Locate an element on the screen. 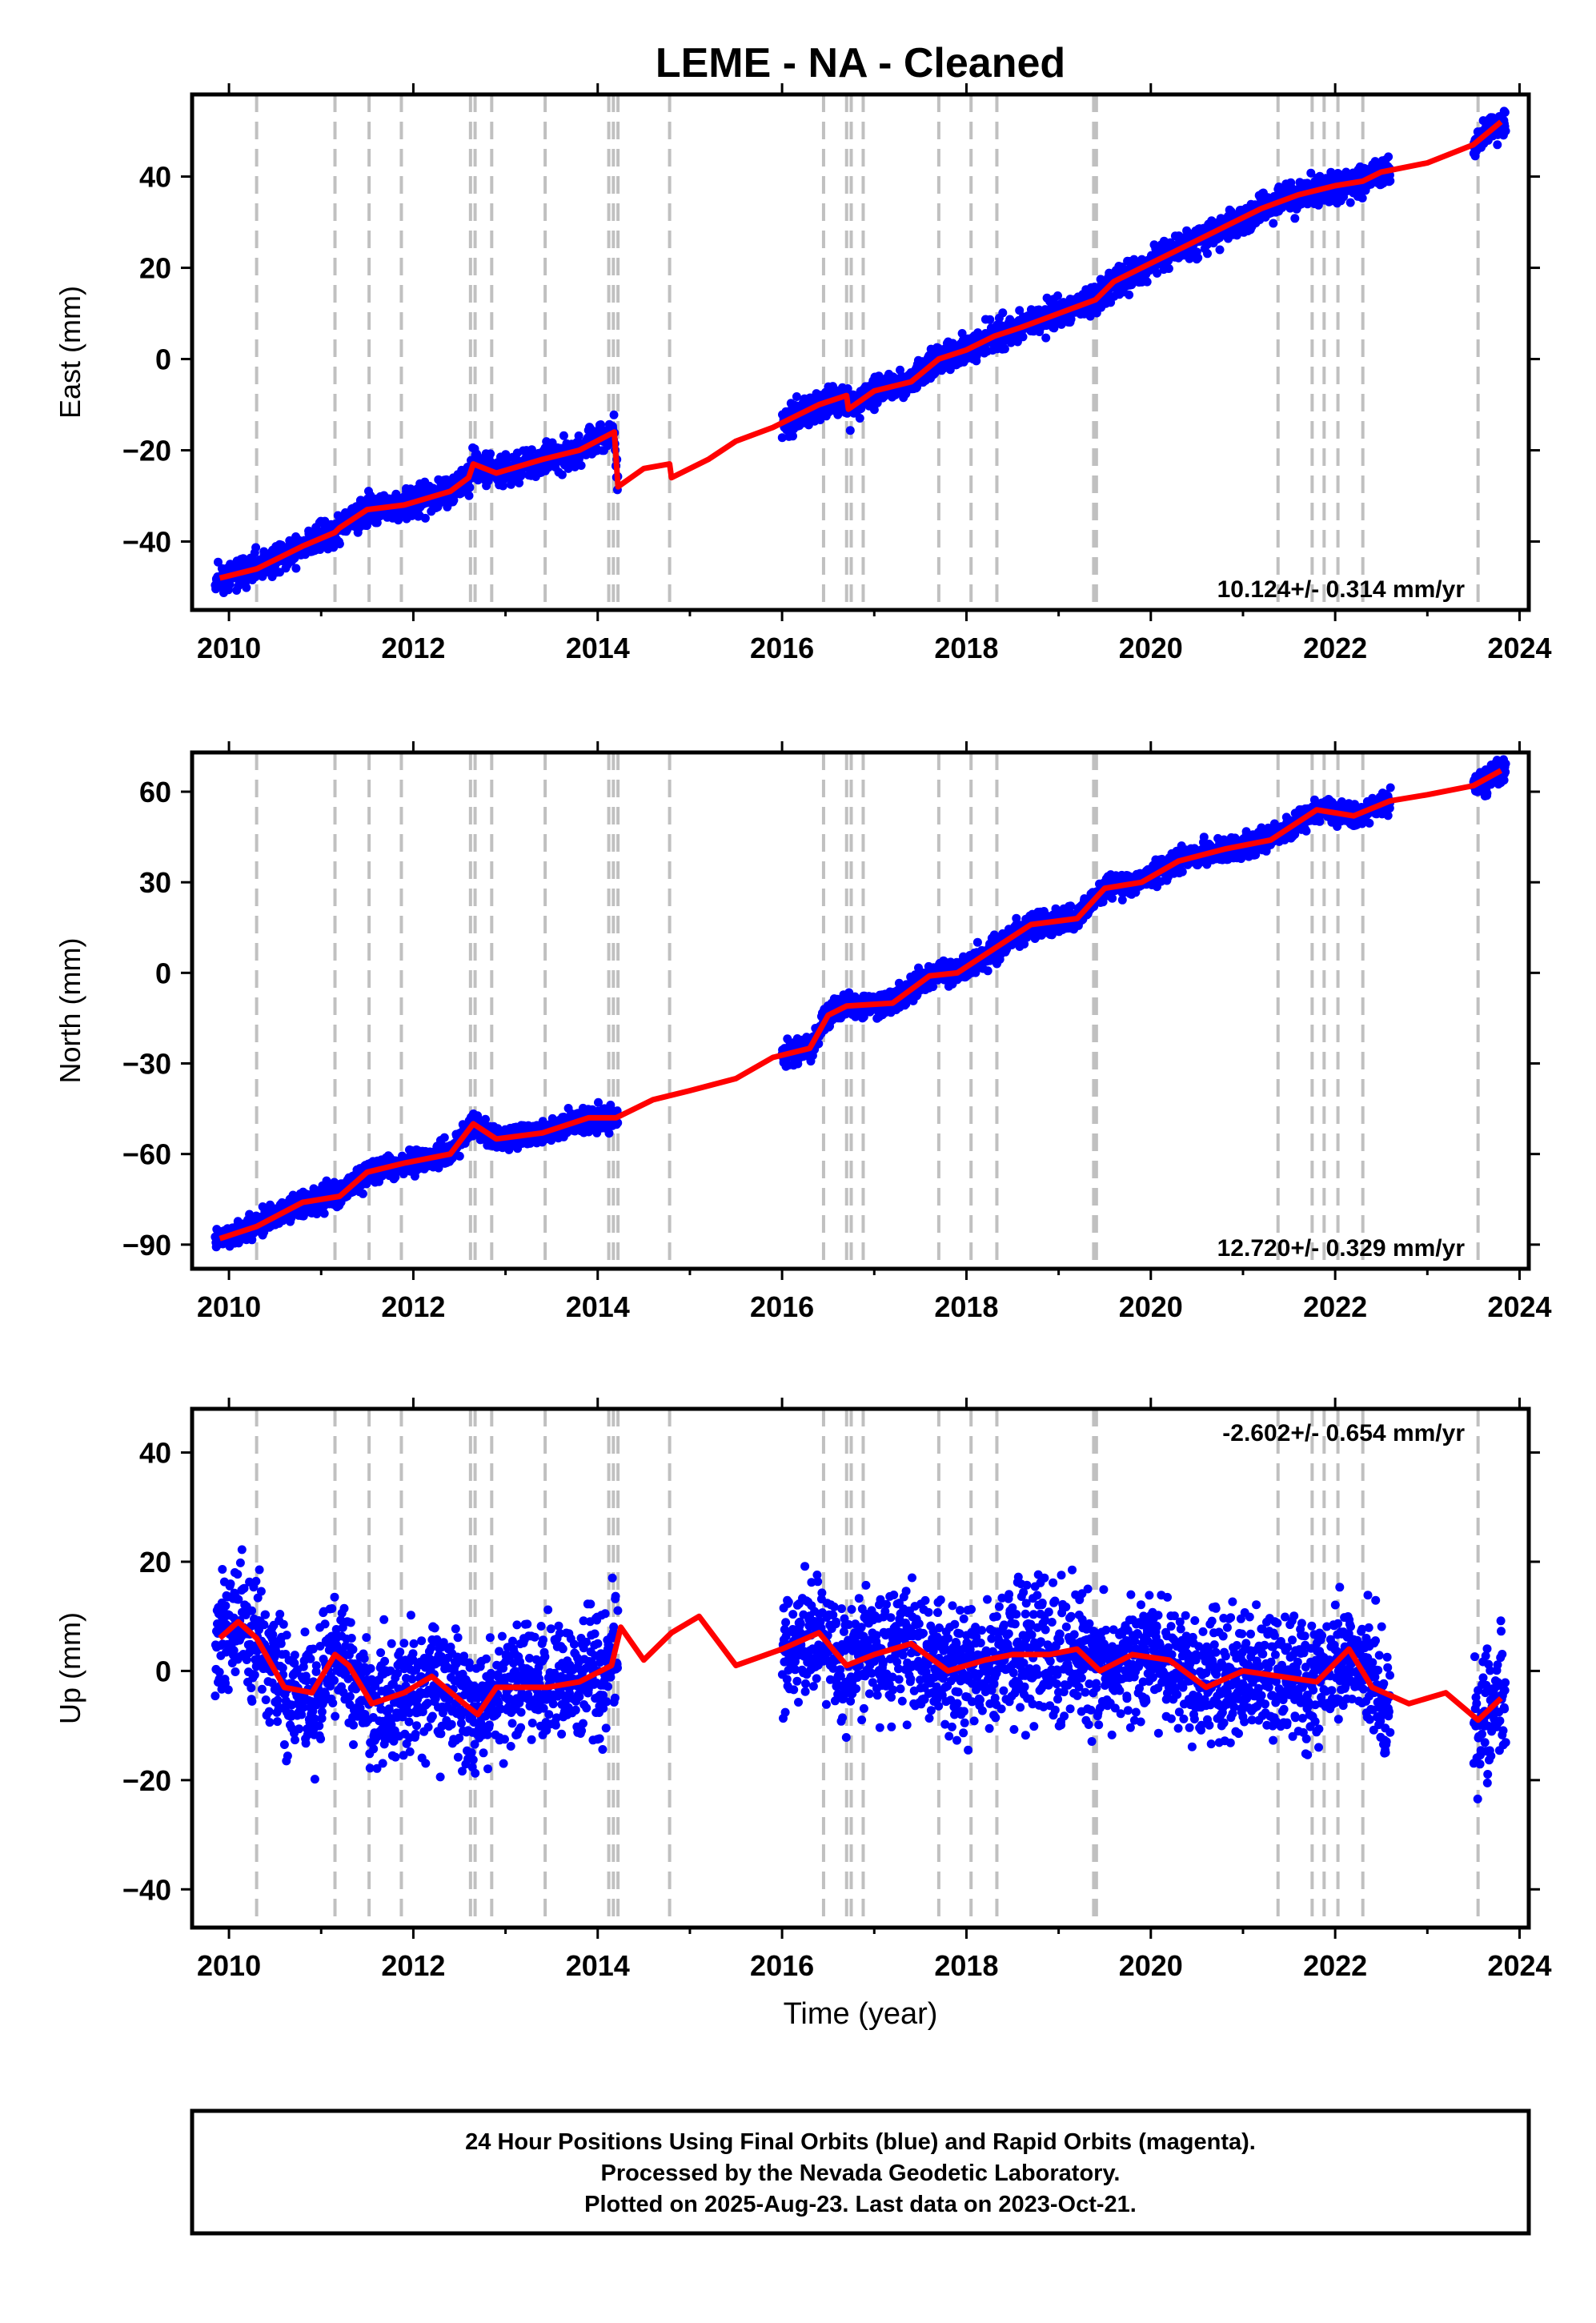 This screenshot has height=2323, width=1596. figure-title: LEME - NA - Cleaned is located at coordinates (860, 63).